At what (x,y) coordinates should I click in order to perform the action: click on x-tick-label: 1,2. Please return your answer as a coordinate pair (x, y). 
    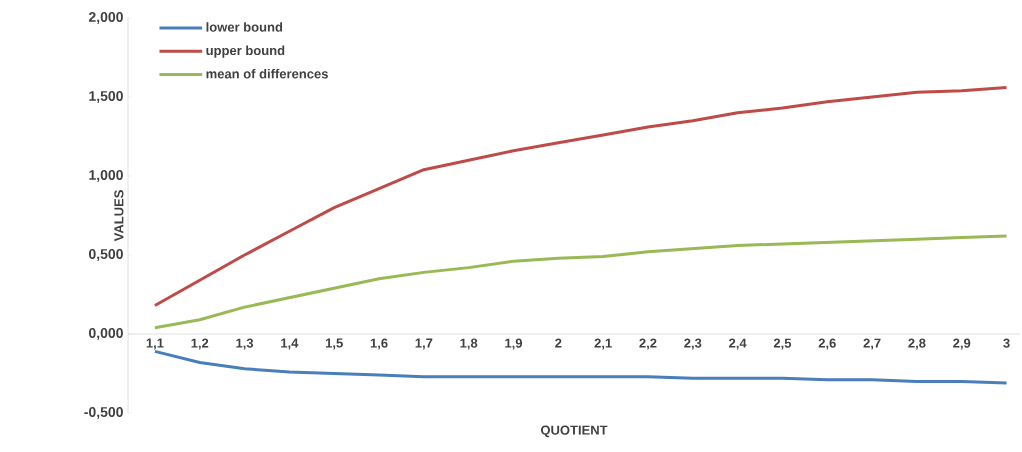
    Looking at the image, I should click on (200, 344).